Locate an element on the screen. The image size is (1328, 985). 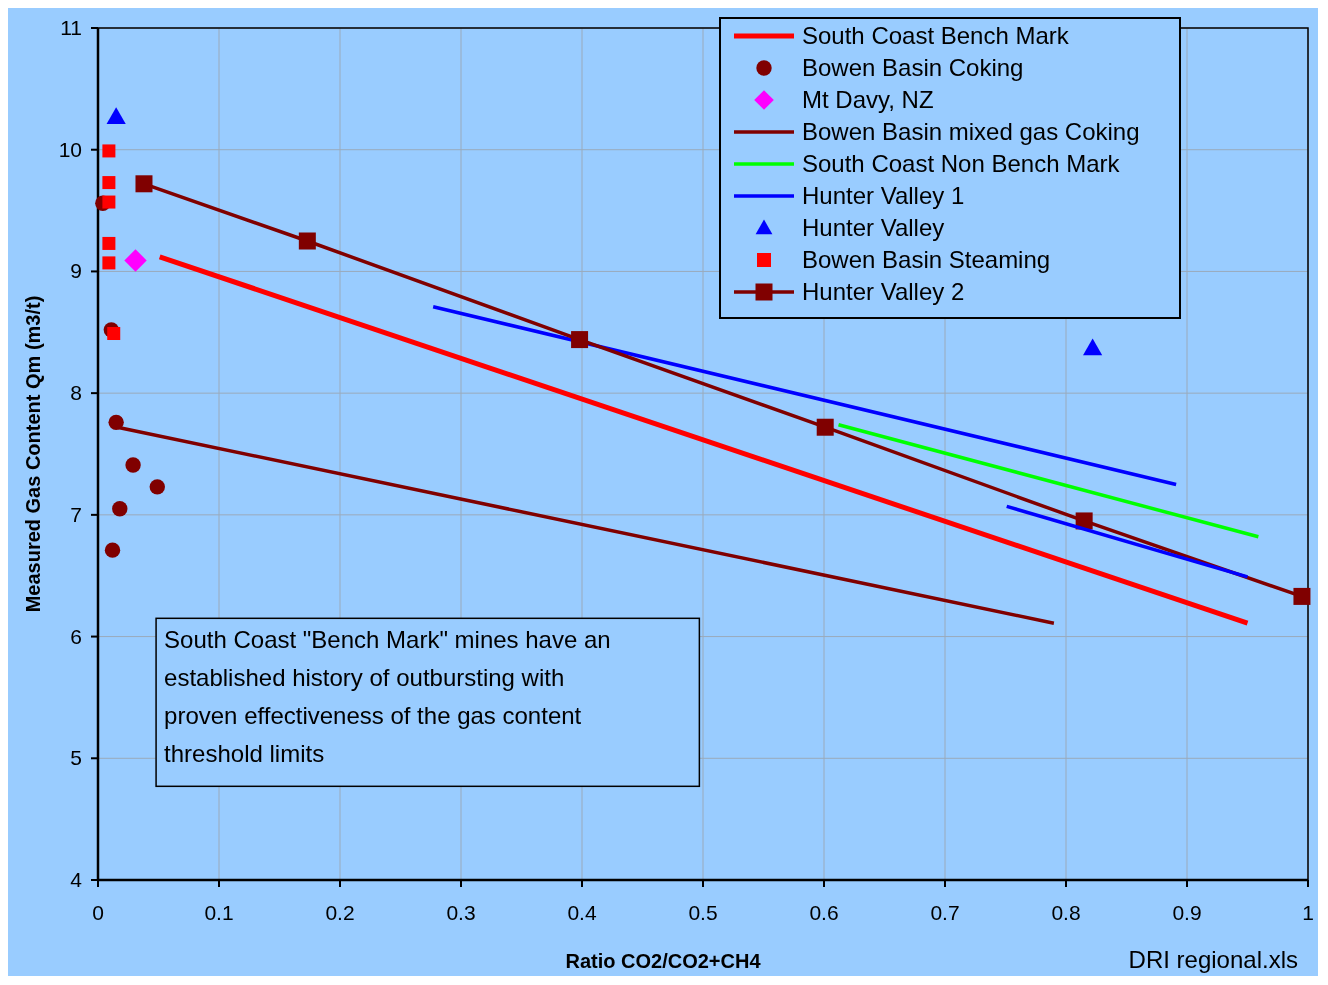
legend-label: Bowen Basin Coking is located at coordinates (913, 67).